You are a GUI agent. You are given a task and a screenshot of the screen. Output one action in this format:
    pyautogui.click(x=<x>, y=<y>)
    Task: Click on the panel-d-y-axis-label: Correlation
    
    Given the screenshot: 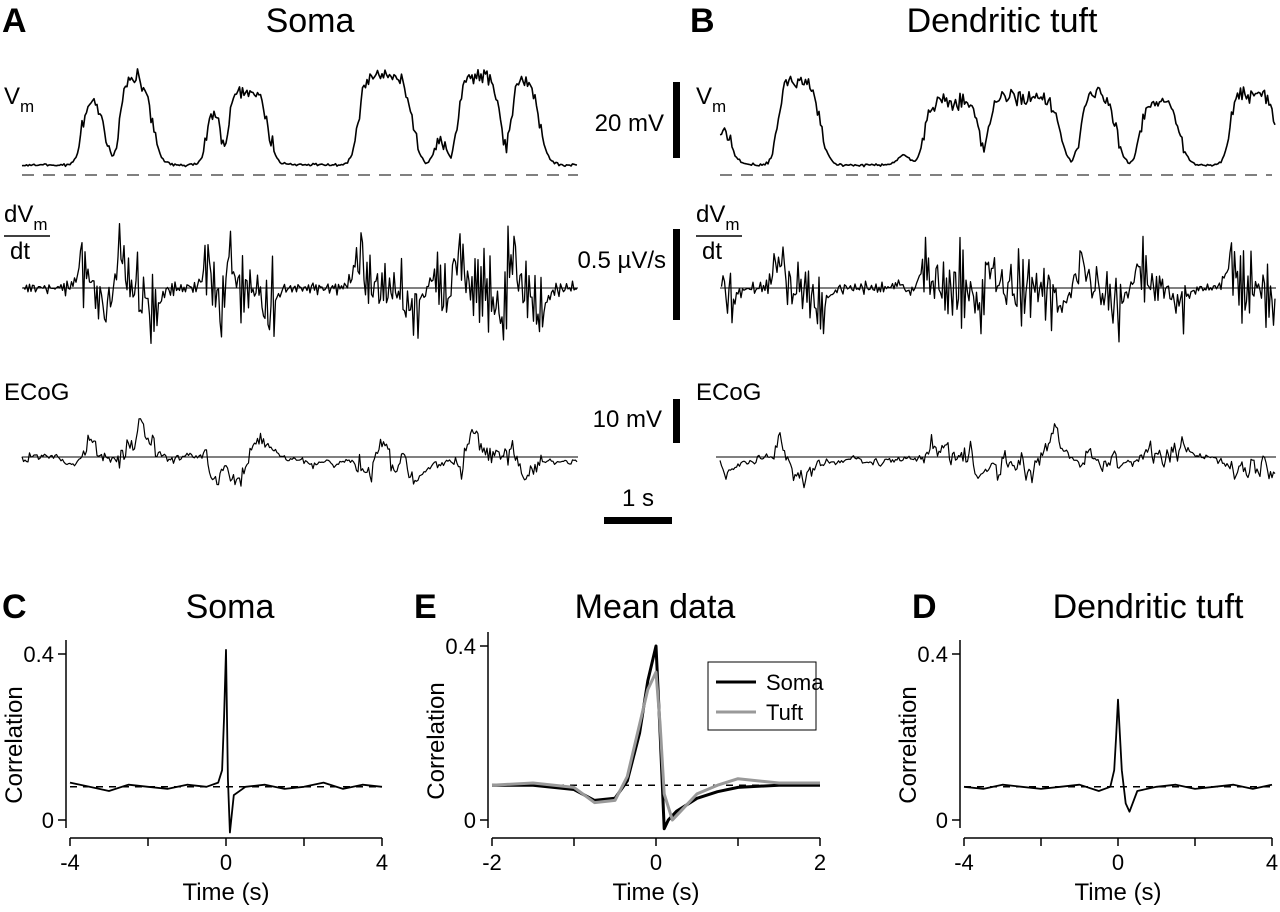 What is the action you would take?
    pyautogui.click(x=908, y=744)
    